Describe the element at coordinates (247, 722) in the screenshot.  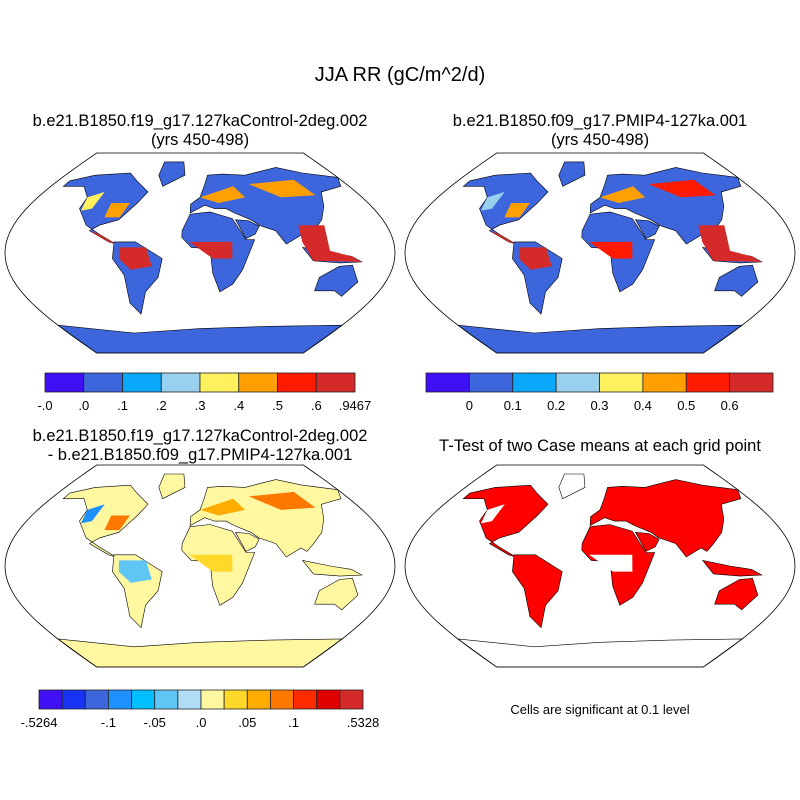
I see `colorbar-label: .05` at that location.